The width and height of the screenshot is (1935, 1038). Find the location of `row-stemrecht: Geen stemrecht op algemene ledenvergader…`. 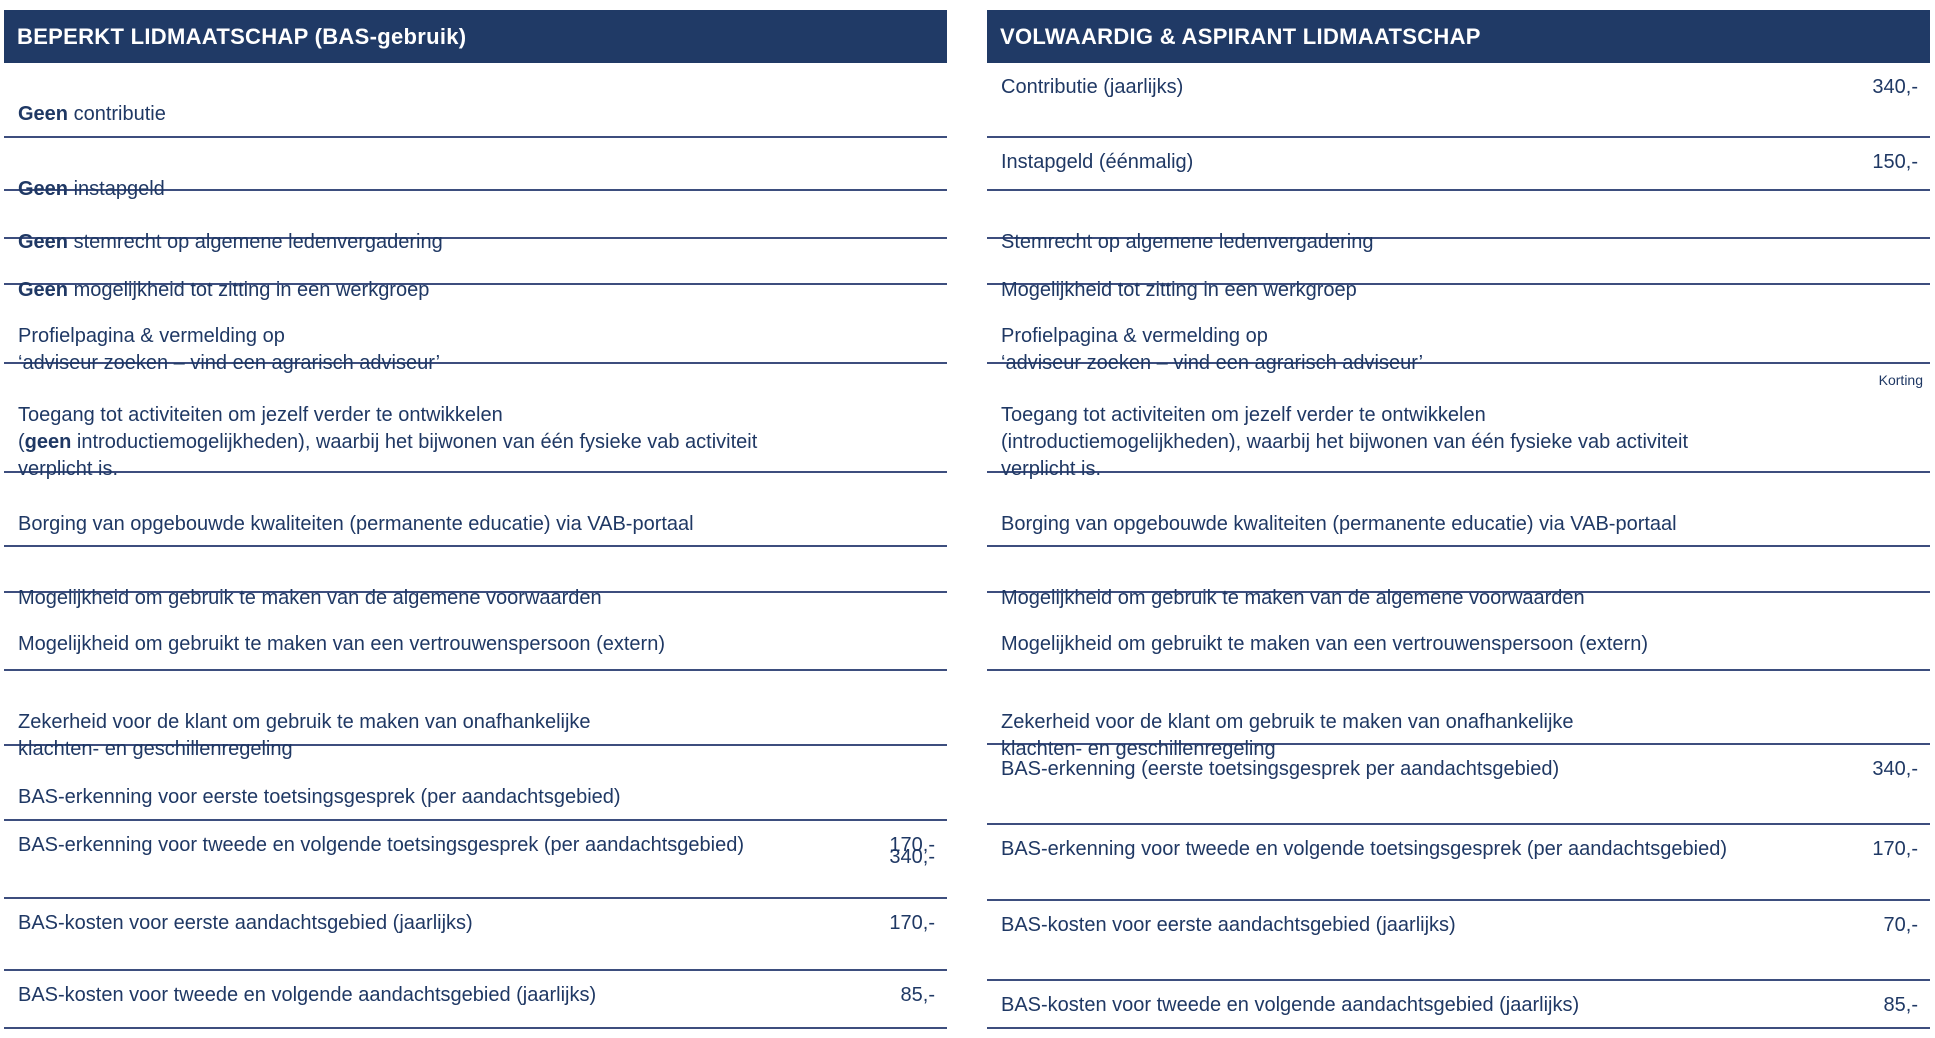

row-stemrecht: Geen stemrecht op algemene ledenvergader… is located at coordinates (475, 222).